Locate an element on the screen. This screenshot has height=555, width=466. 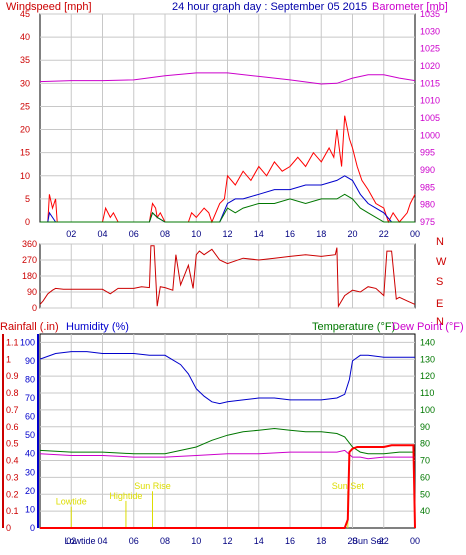
temperature-tick-label: 80 is located at coordinates (425, 444).